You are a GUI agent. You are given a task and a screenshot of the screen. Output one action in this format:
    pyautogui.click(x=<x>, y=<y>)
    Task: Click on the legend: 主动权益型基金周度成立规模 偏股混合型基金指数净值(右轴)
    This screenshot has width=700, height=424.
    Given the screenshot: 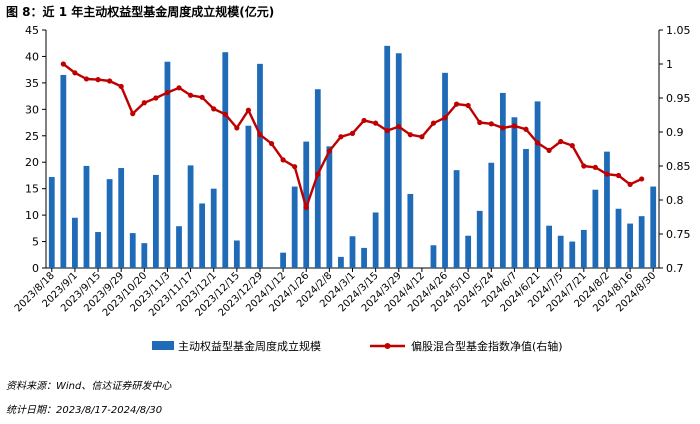 What is the action you would take?
    pyautogui.click(x=357, y=346)
    